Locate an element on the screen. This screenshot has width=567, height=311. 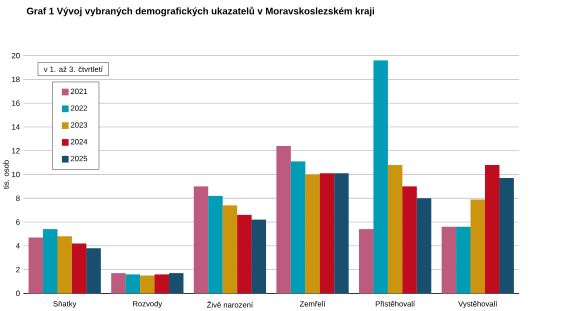
chart-title: Graf 1 Vývoj vybraných demografických ukazatelů v Moravskoslezském kraji is located at coordinates (200, 11).